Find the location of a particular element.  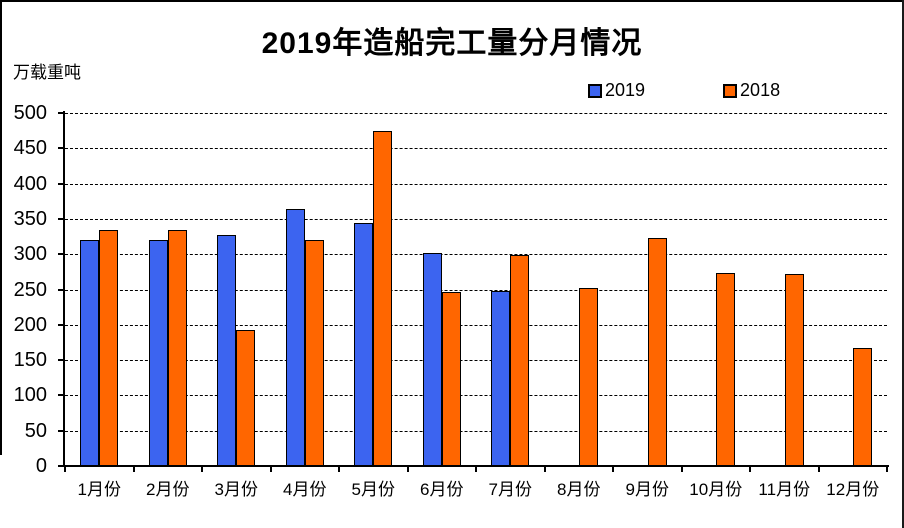

y-axis-line is located at coordinates (64, 289).